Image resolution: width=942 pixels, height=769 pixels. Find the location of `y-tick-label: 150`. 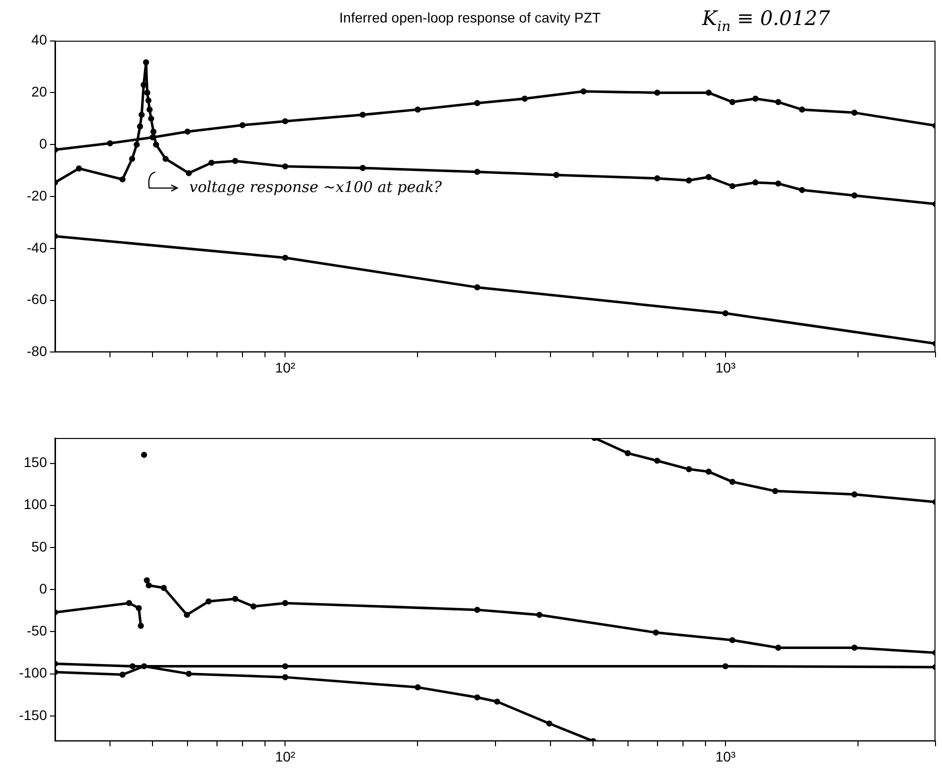

y-tick-label: 150 is located at coordinates (36, 462).